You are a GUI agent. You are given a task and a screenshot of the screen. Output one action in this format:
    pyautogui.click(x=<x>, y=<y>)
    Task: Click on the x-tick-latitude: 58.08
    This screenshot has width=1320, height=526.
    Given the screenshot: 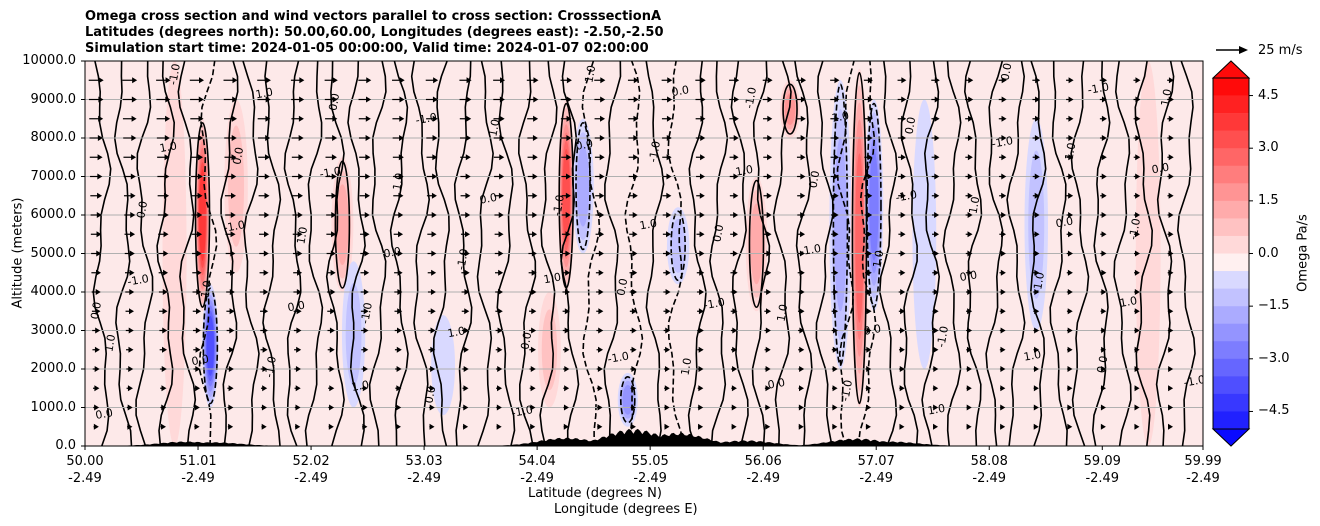 What is the action you would take?
    pyautogui.click(x=989, y=461)
    